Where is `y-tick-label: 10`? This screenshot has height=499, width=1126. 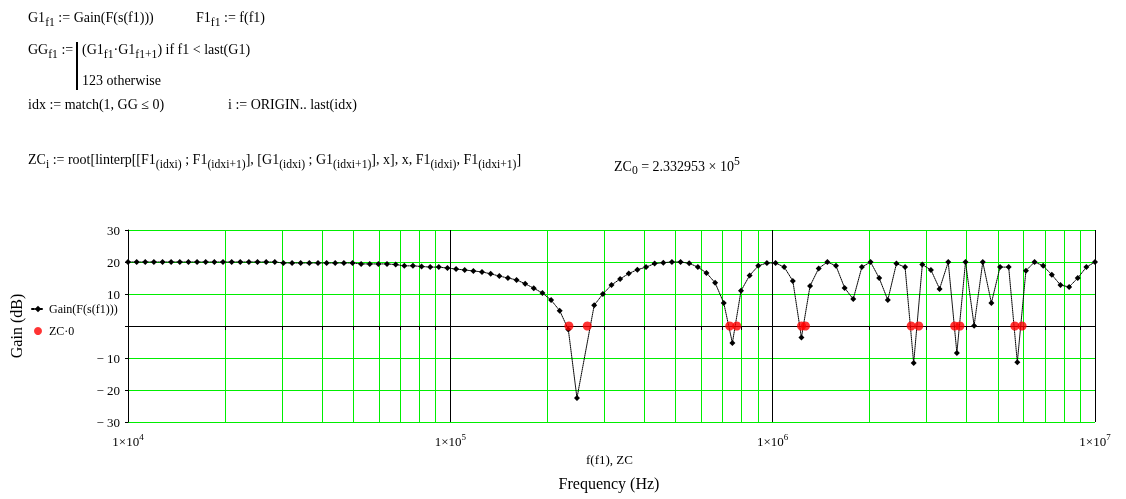
y-tick-label: 10 is located at coordinates (113, 294).